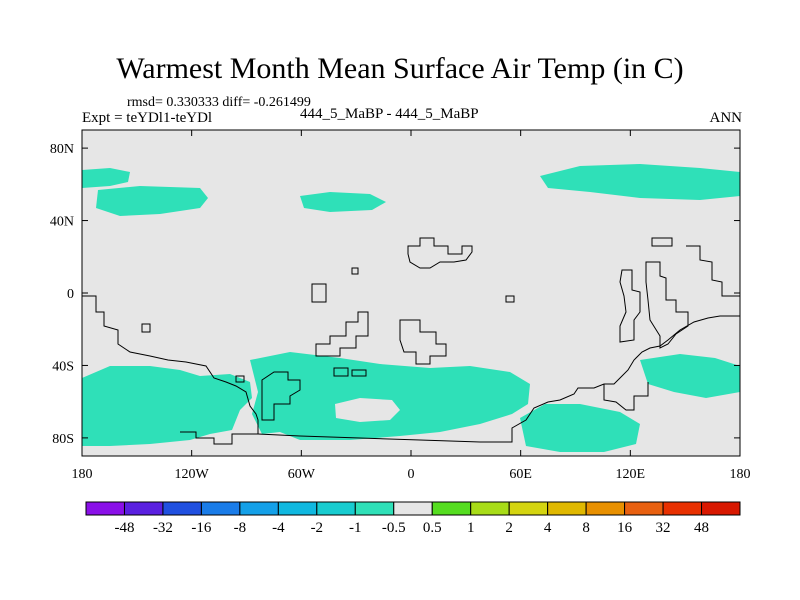  Describe the element at coordinates (317, 528) in the screenshot. I see `colorbar-label: -2` at that location.